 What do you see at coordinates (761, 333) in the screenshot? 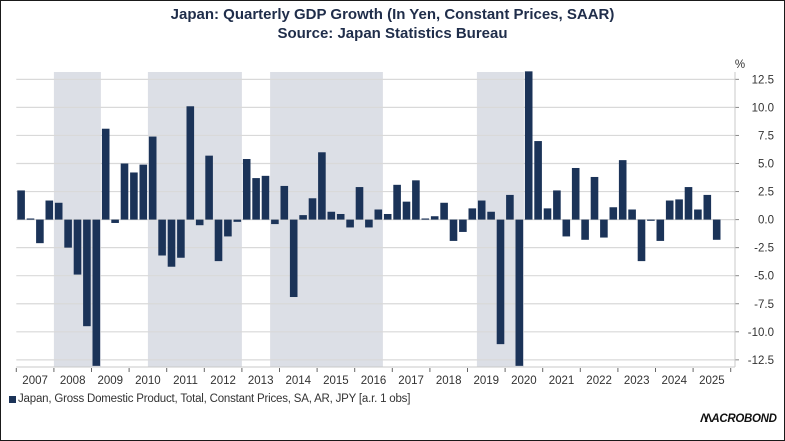
I see `y-tick-label: -10.0` at bounding box center [761, 333].